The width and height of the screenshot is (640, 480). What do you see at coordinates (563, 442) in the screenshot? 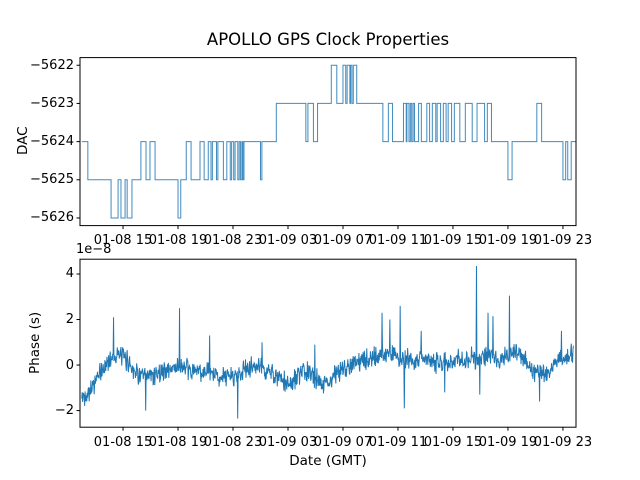
I see `bottom-xtick-label: 01-09 23` at bounding box center [563, 442].